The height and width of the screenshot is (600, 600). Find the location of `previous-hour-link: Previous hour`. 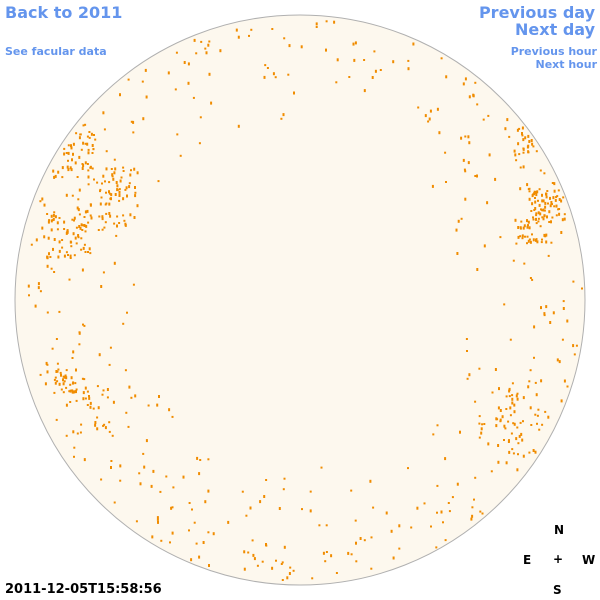

previous-hour-link: Previous hour is located at coordinates (553, 51).